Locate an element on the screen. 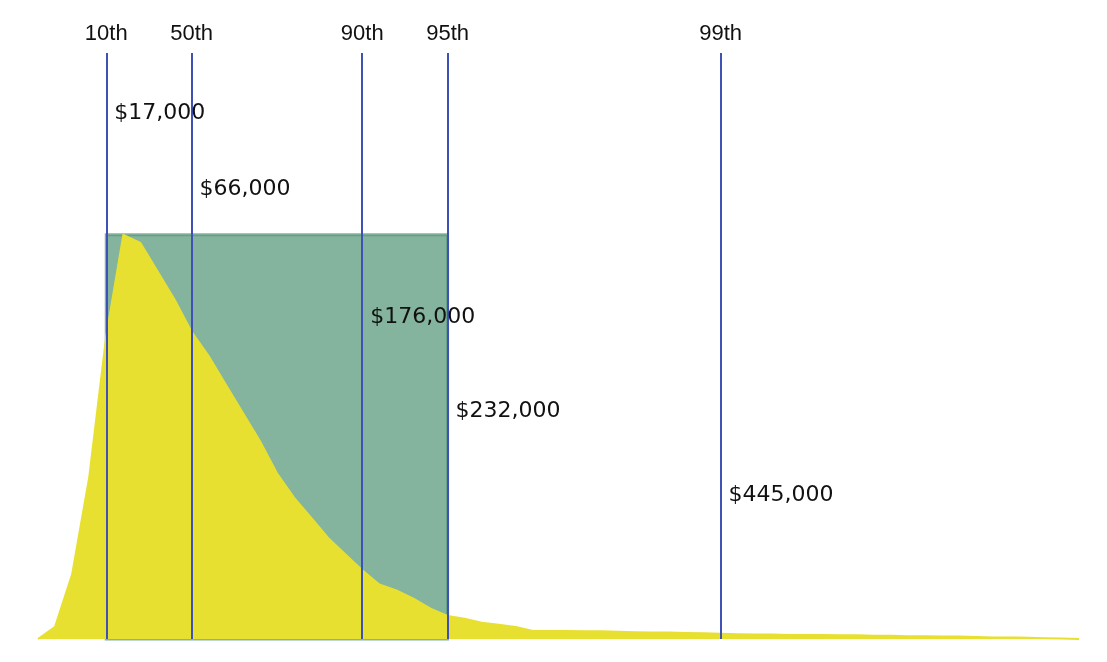 Image resolution: width=1107 pixels, height=662 pixels. x-tick-label: 95th is located at coordinates (447, 32).